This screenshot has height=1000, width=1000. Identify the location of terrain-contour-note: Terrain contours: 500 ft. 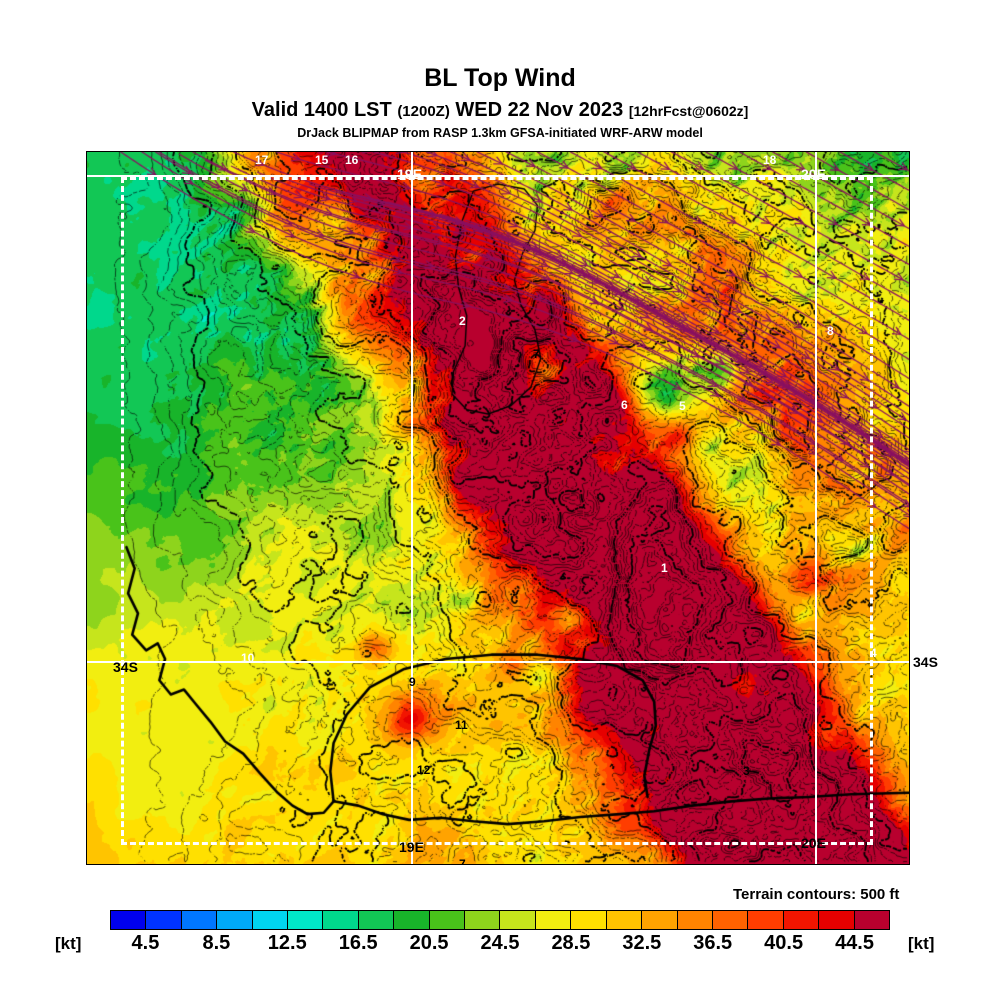
(816, 894).